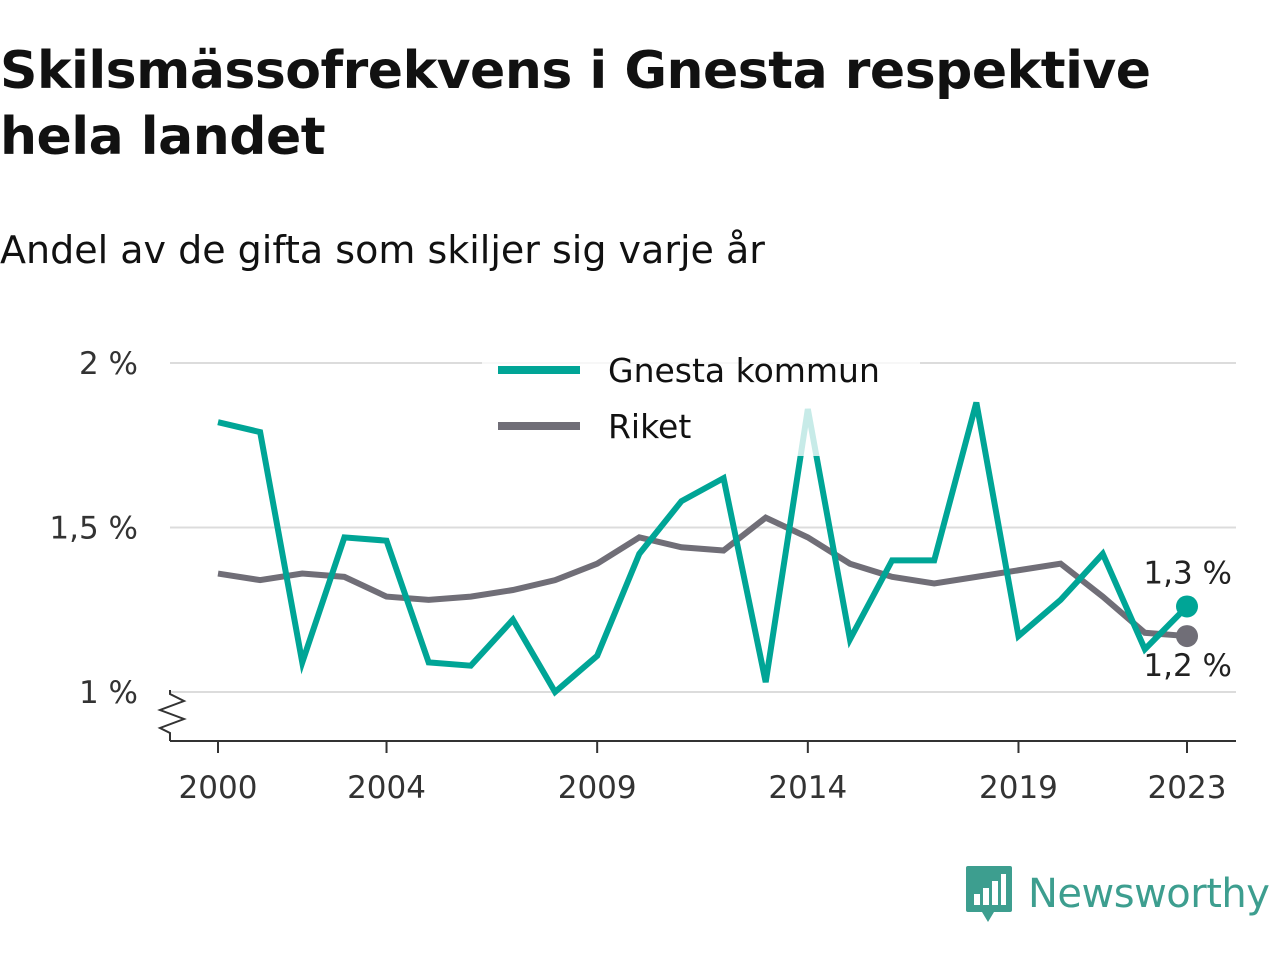  I want to click on newsworthy-logo-icon, so click(989, 894).